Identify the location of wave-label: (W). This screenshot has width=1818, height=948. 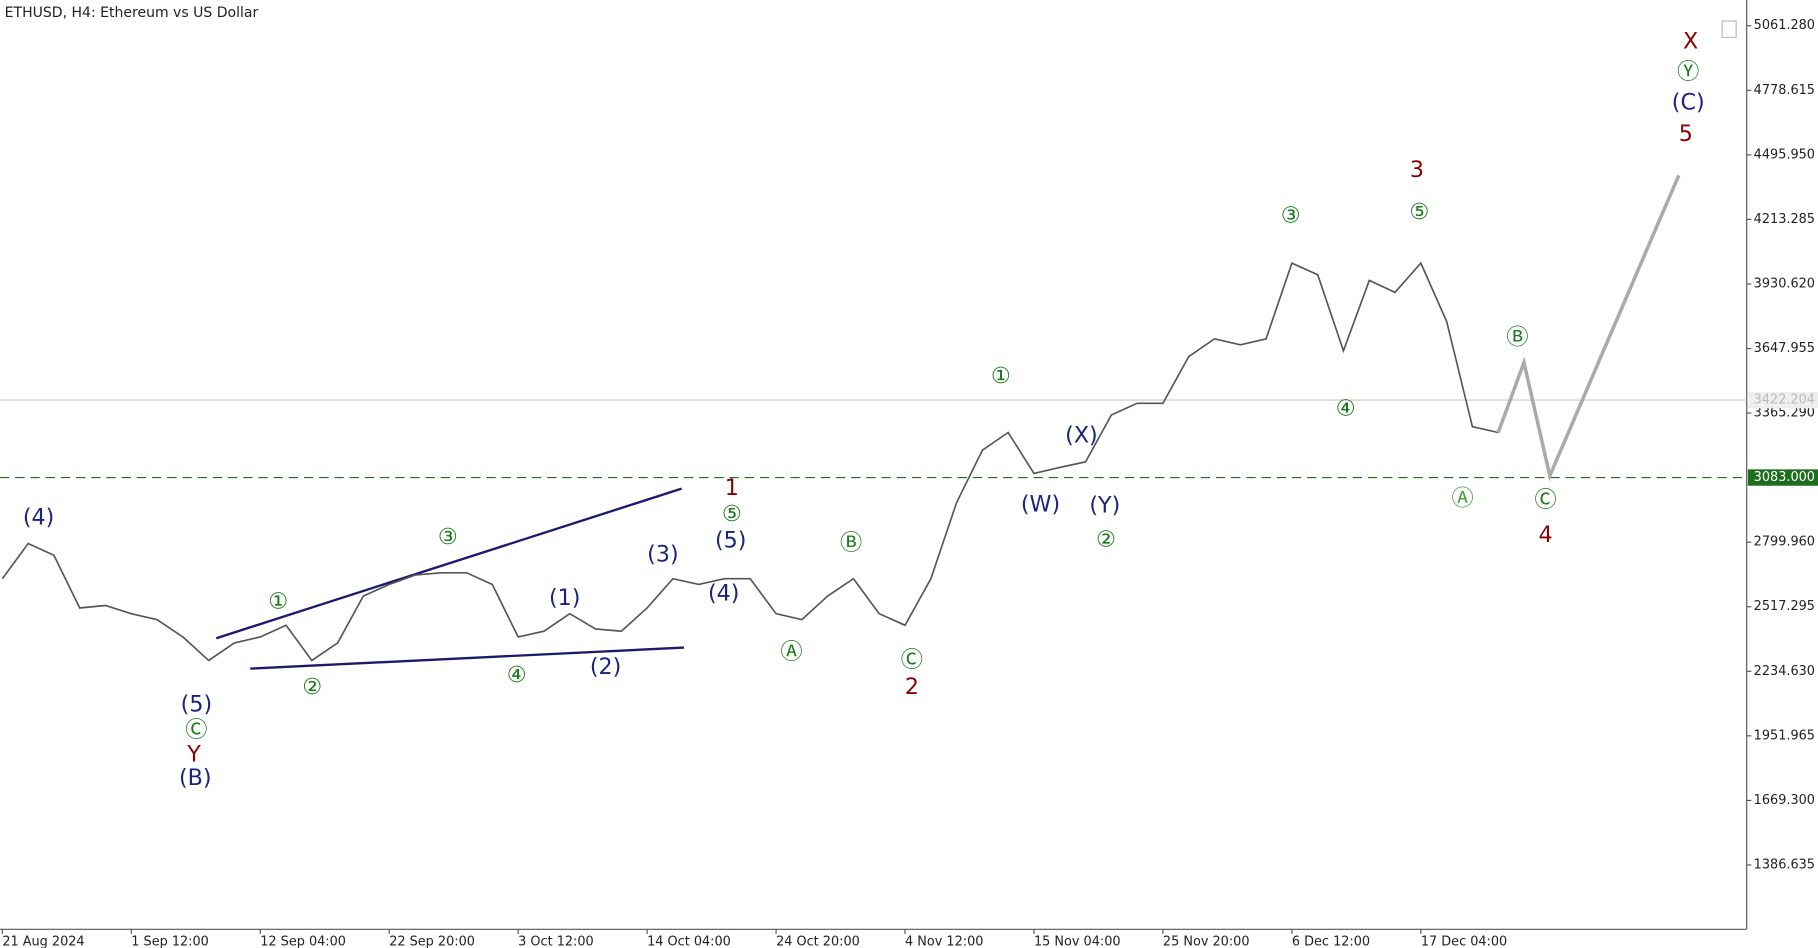
(1040, 504).